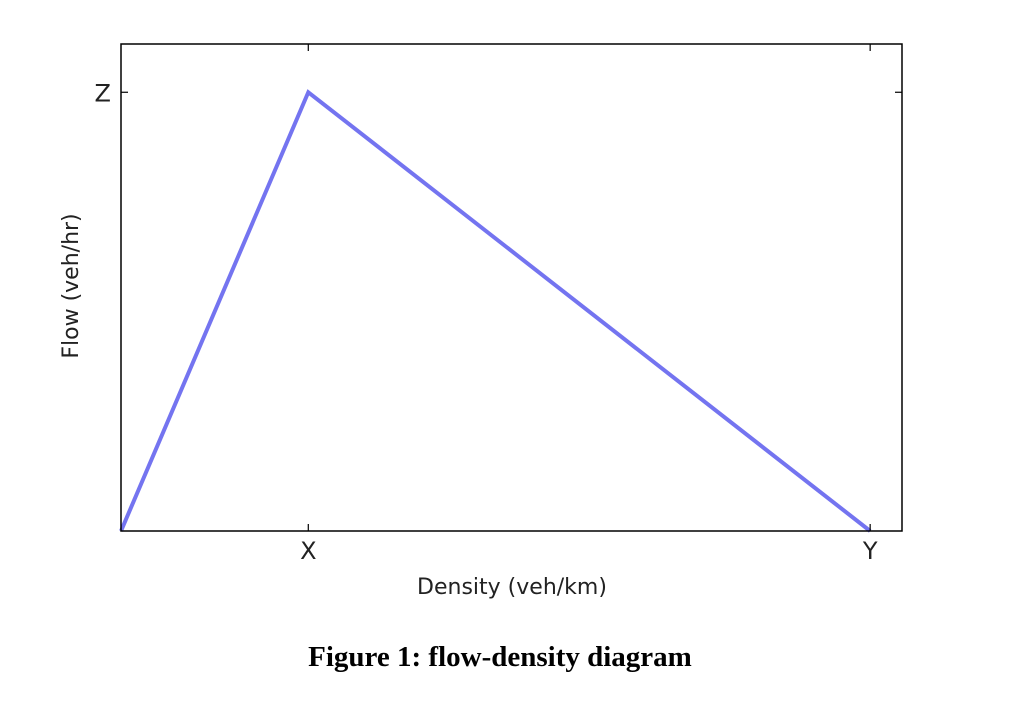 Image resolution: width=1024 pixels, height=719 pixels. I want to click on y-tick-label-0: Z, so click(103, 93).